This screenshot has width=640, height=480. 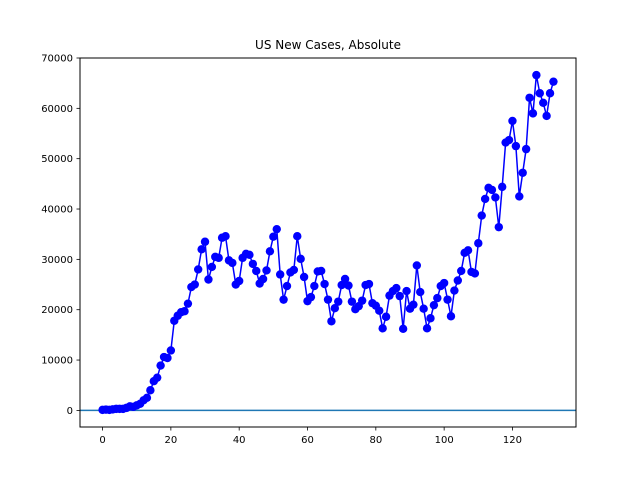 I want to click on x-tick-label: 40, so click(x=239, y=440).